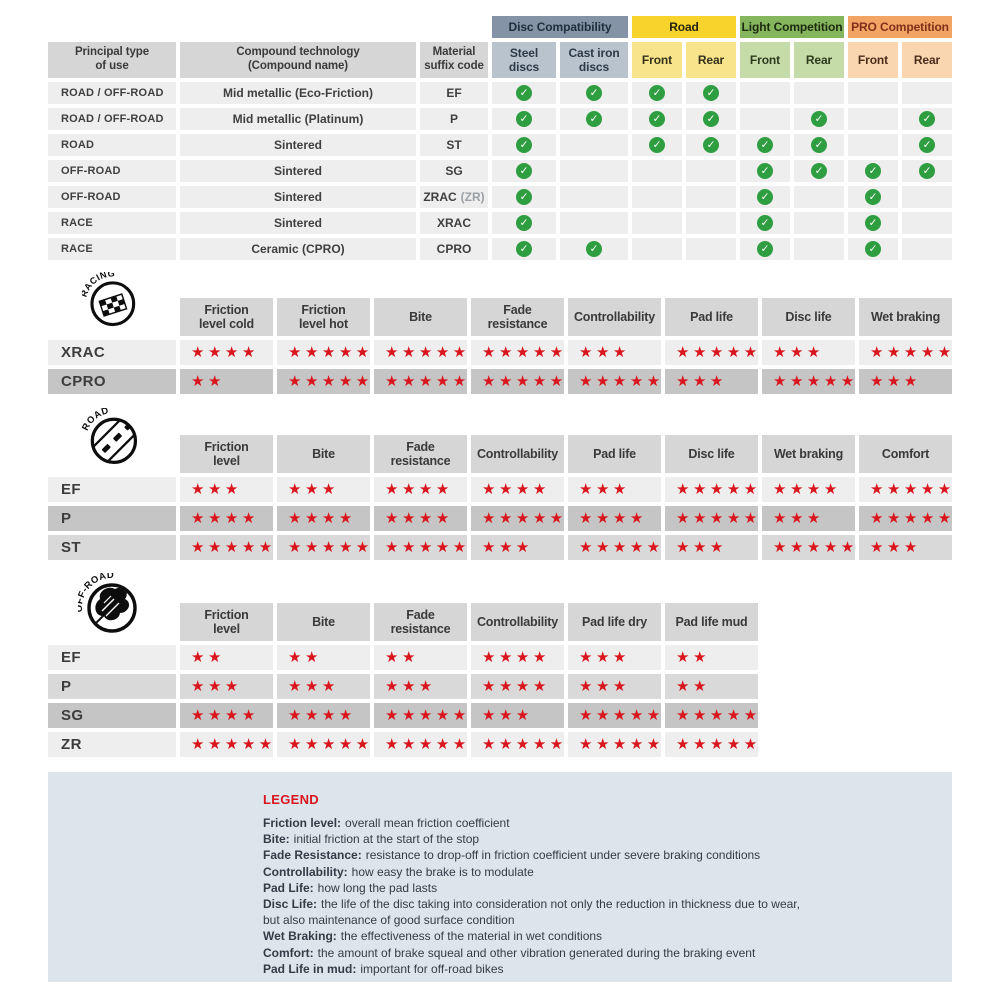 The height and width of the screenshot is (1000, 1000). I want to click on column-header-compound: Compound technology (Compound name), so click(298, 60).